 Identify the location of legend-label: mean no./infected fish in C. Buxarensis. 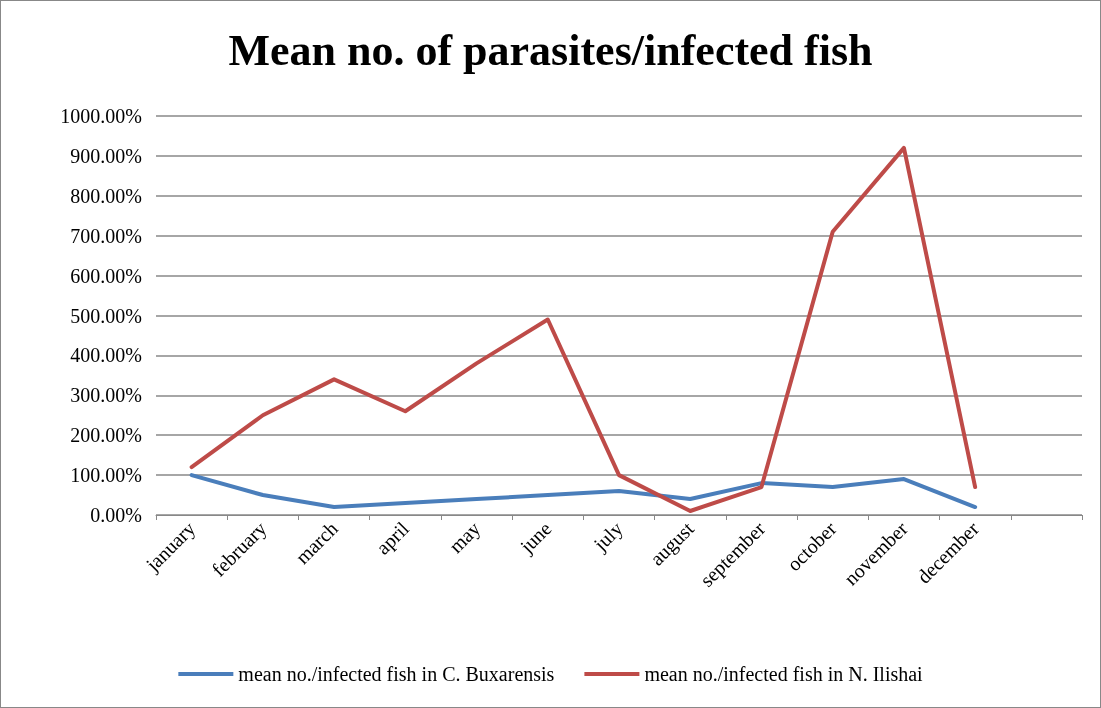
(396, 674).